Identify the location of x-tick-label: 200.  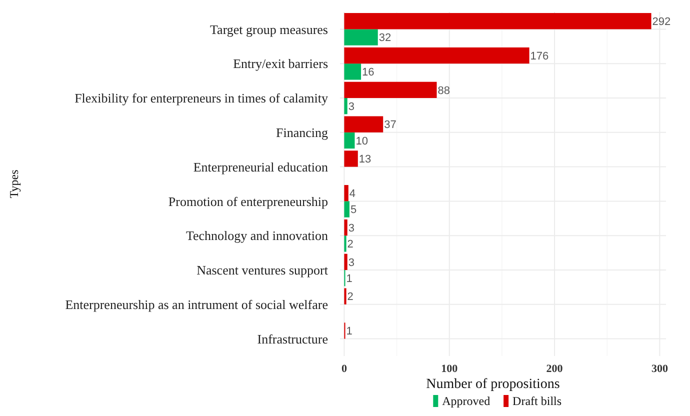
(555, 368).